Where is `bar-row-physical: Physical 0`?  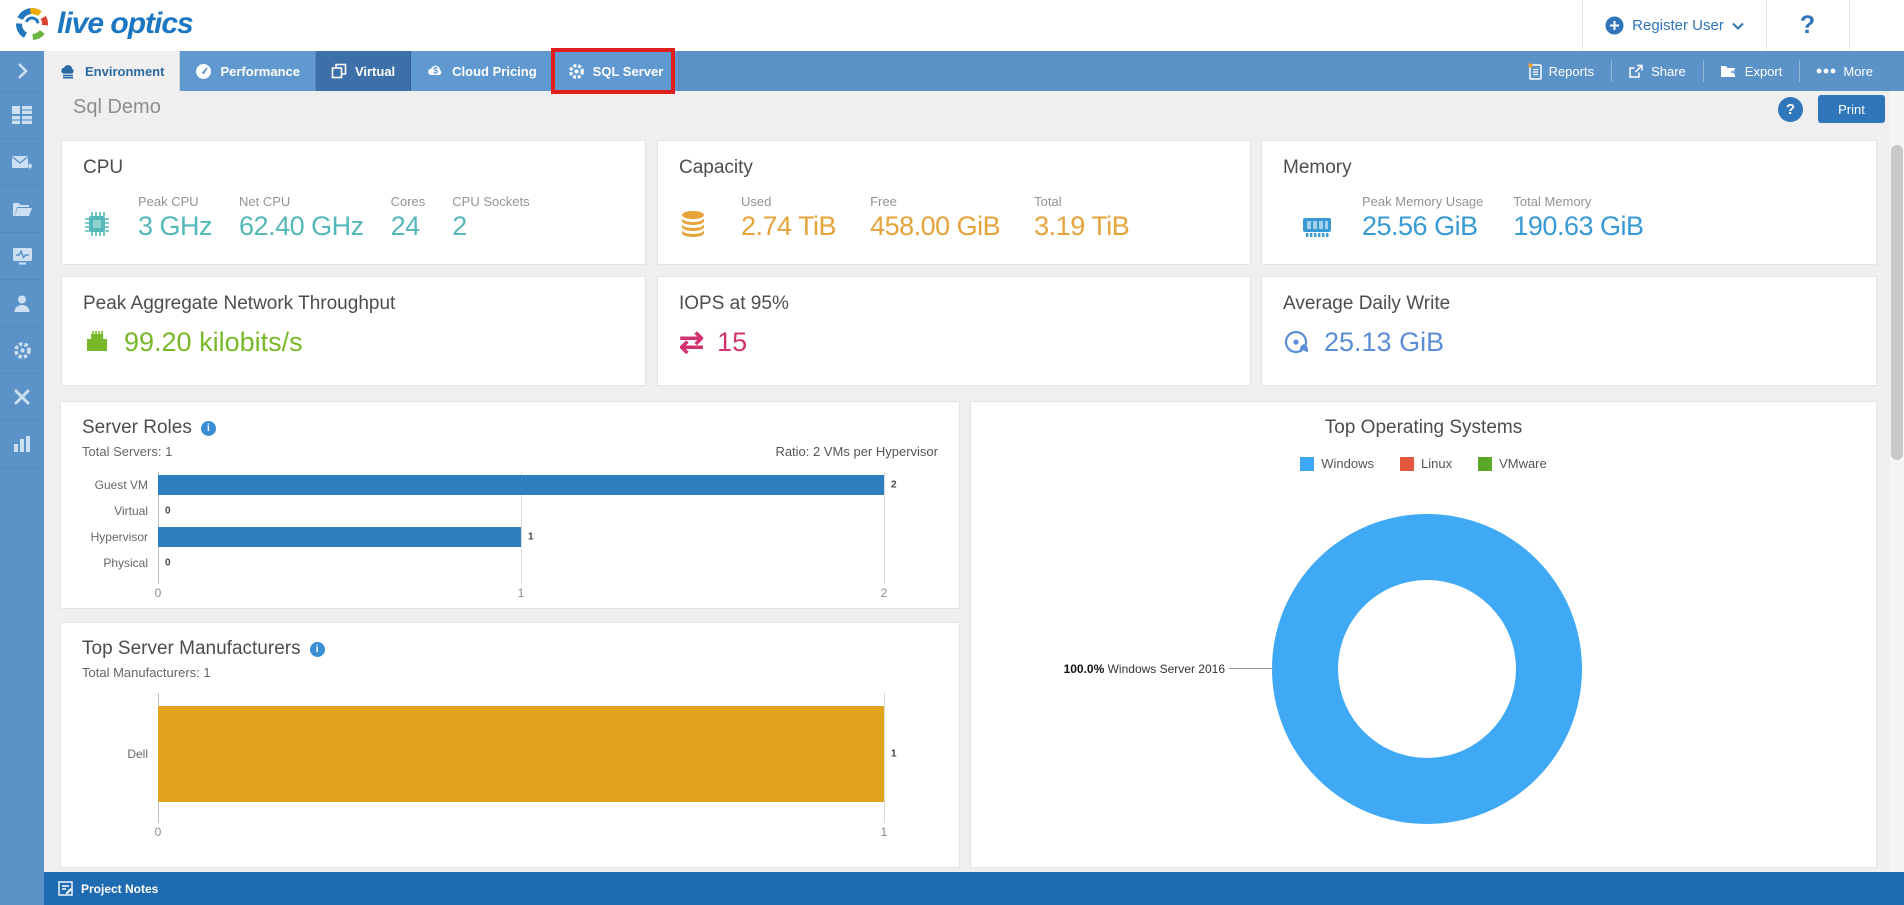 bar-row-physical: Physical 0 is located at coordinates (493, 563).